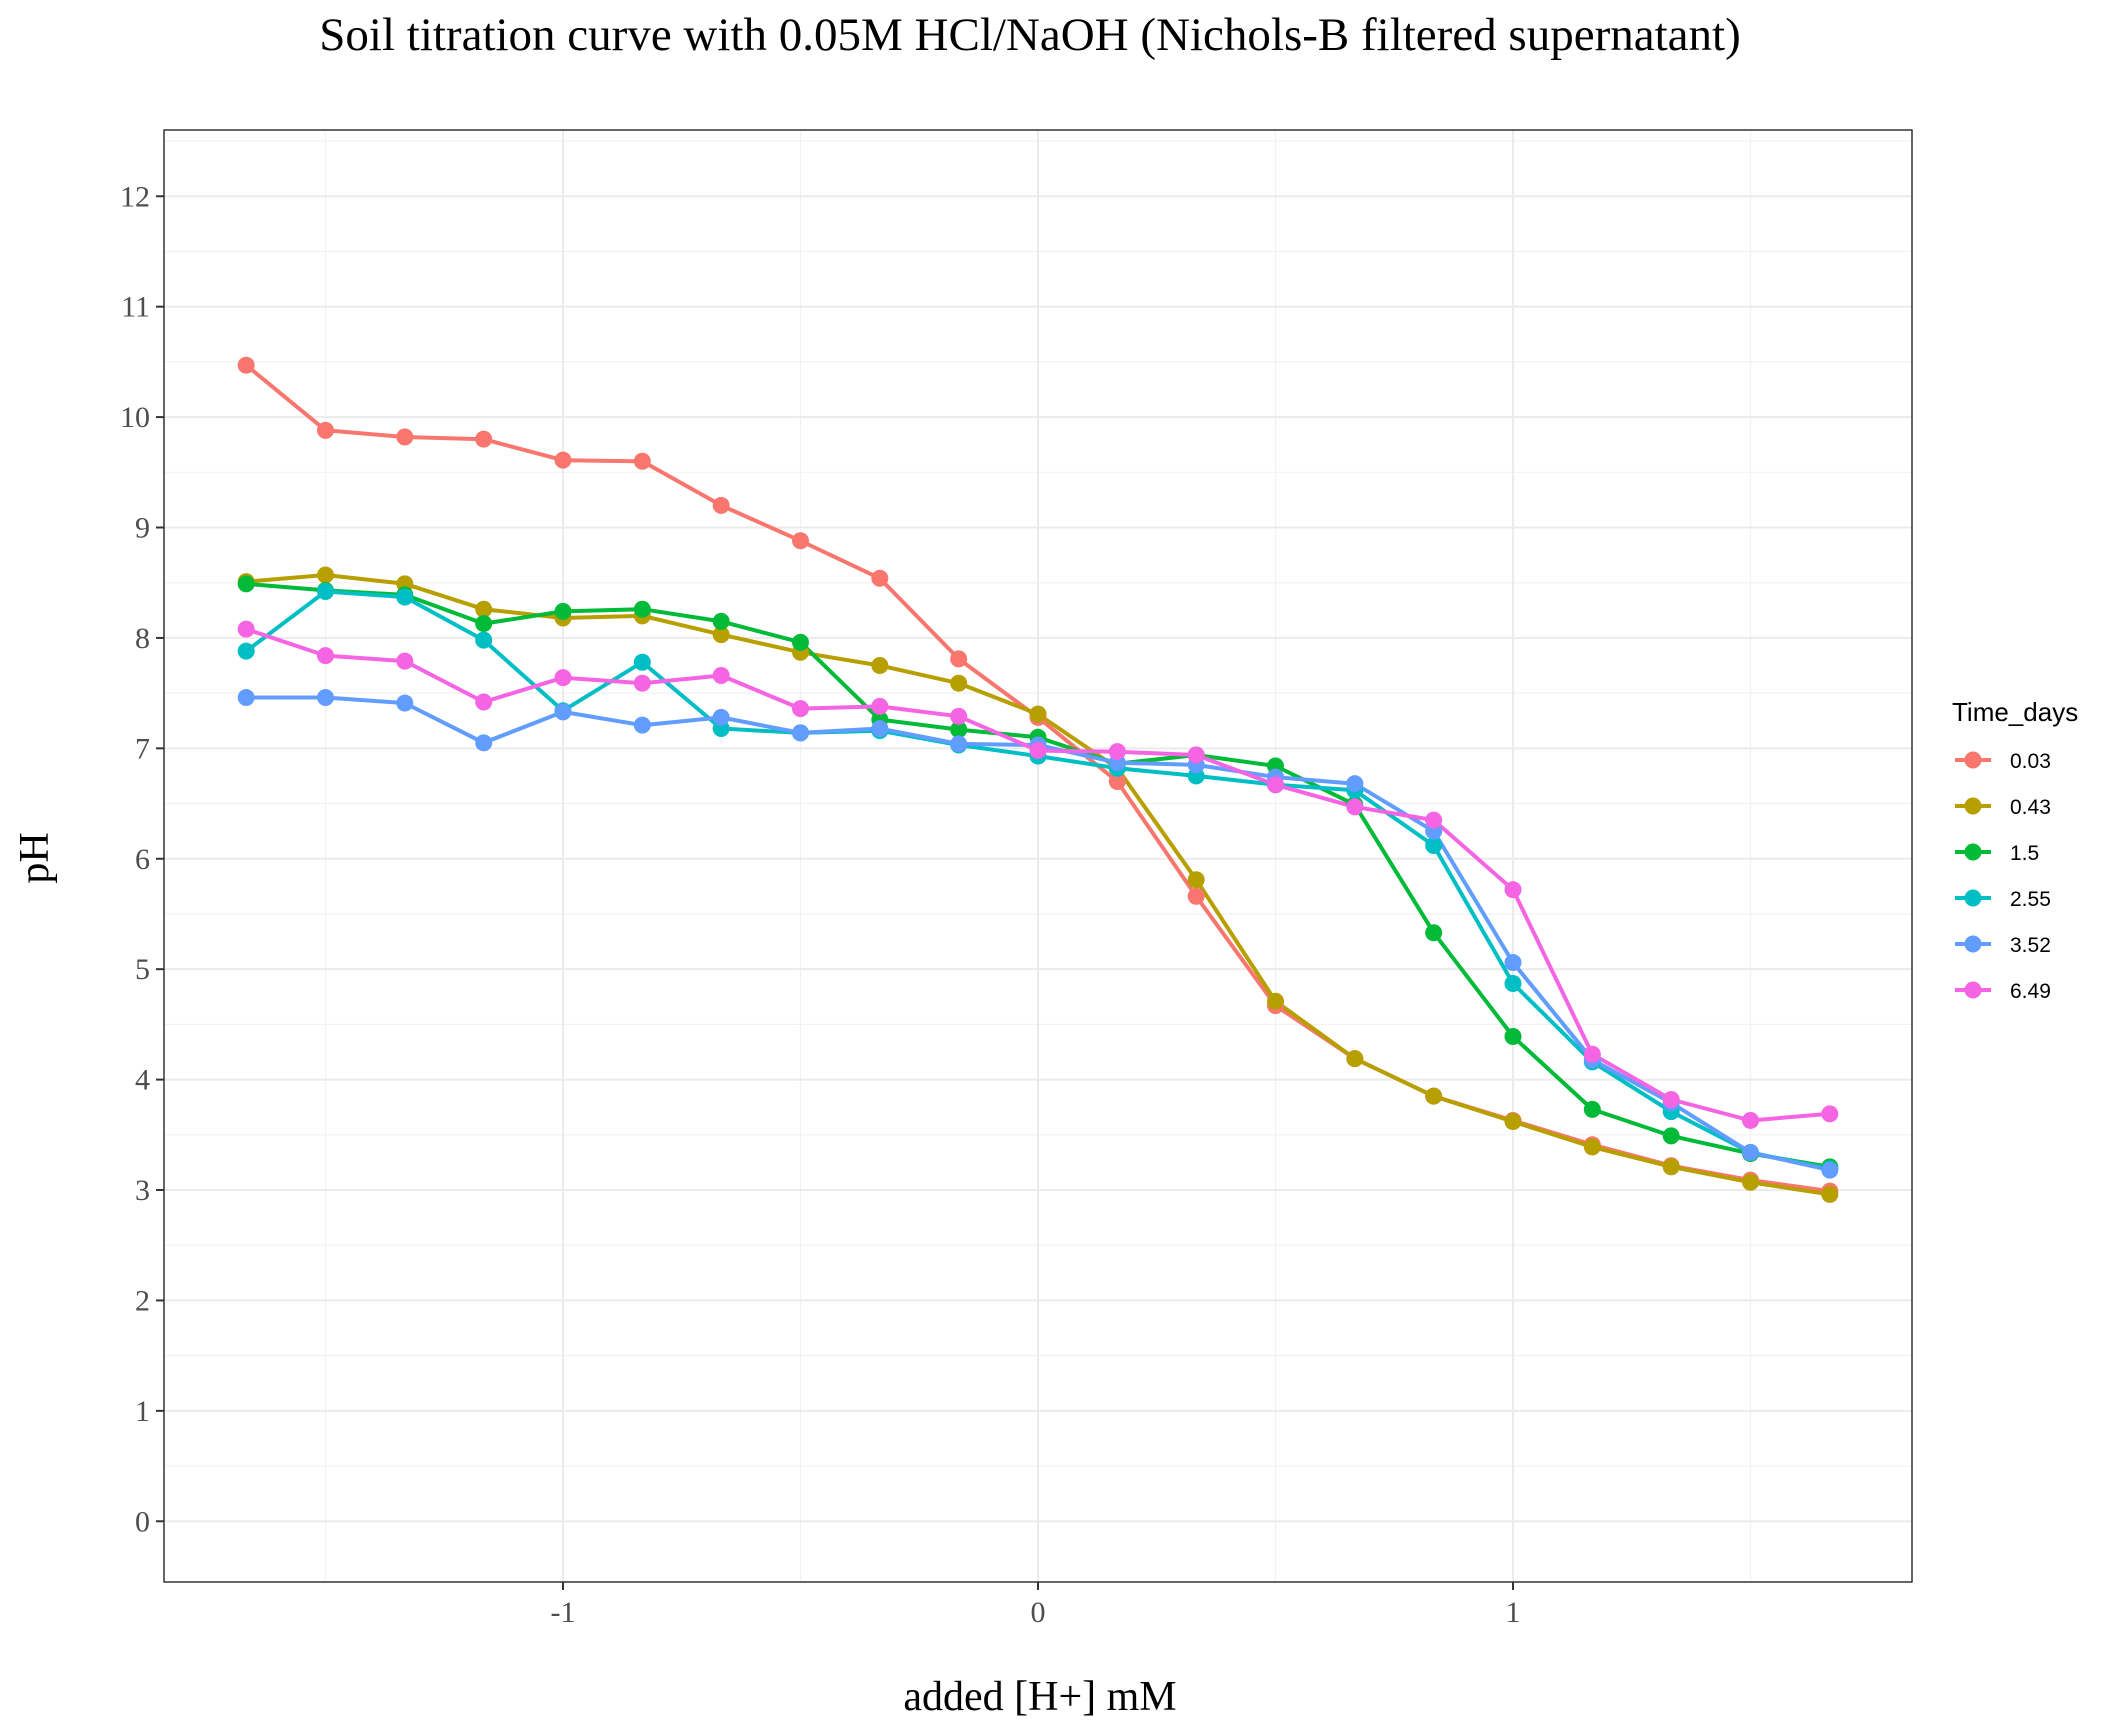 The image size is (2112, 1728). Describe the element at coordinates (142, 638) in the screenshot. I see `y-tick-label: 8` at that location.